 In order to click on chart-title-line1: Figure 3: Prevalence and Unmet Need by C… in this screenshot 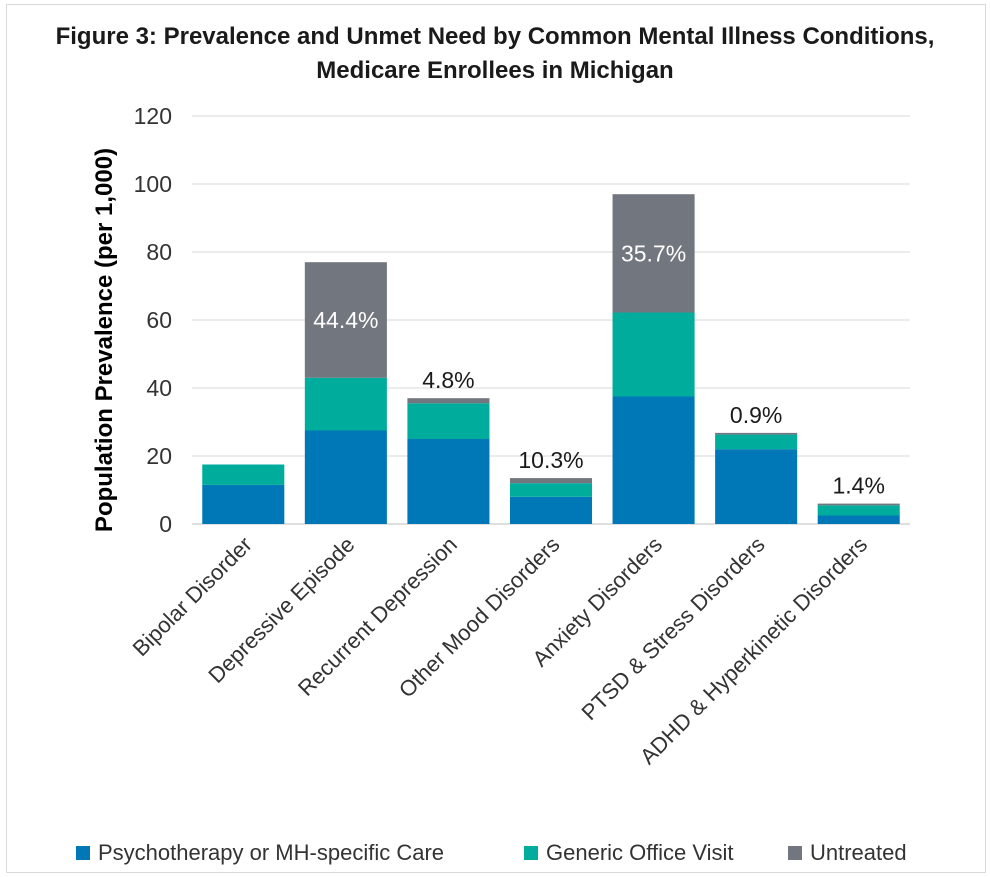, I will do `click(495, 36)`.